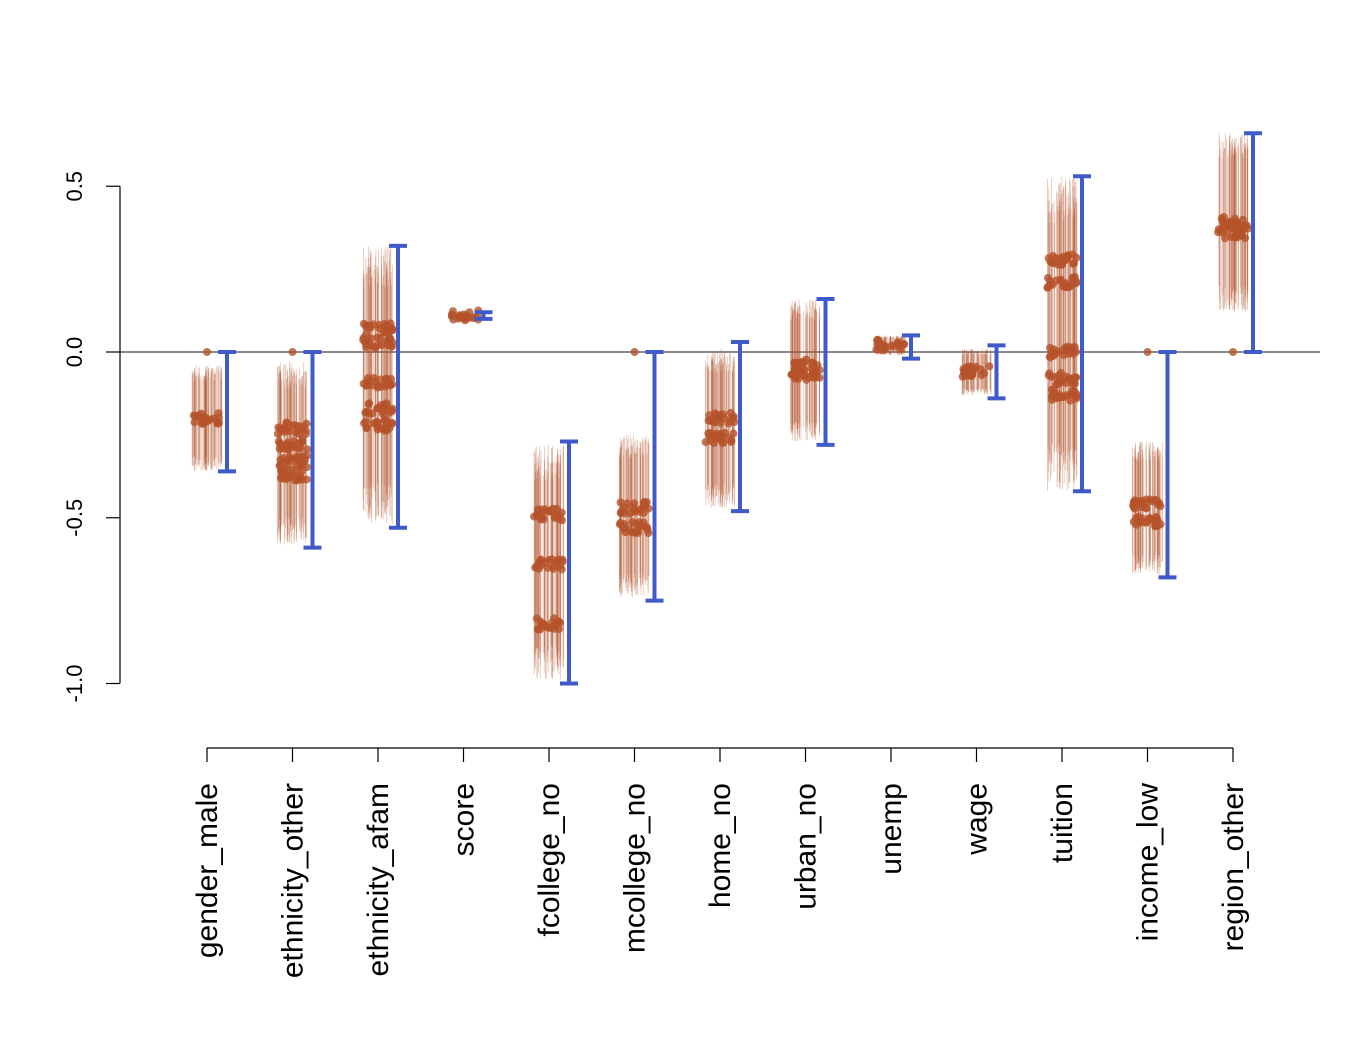  What do you see at coordinates (74, 518) in the screenshot?
I see `y-tick-label: -0.5` at bounding box center [74, 518].